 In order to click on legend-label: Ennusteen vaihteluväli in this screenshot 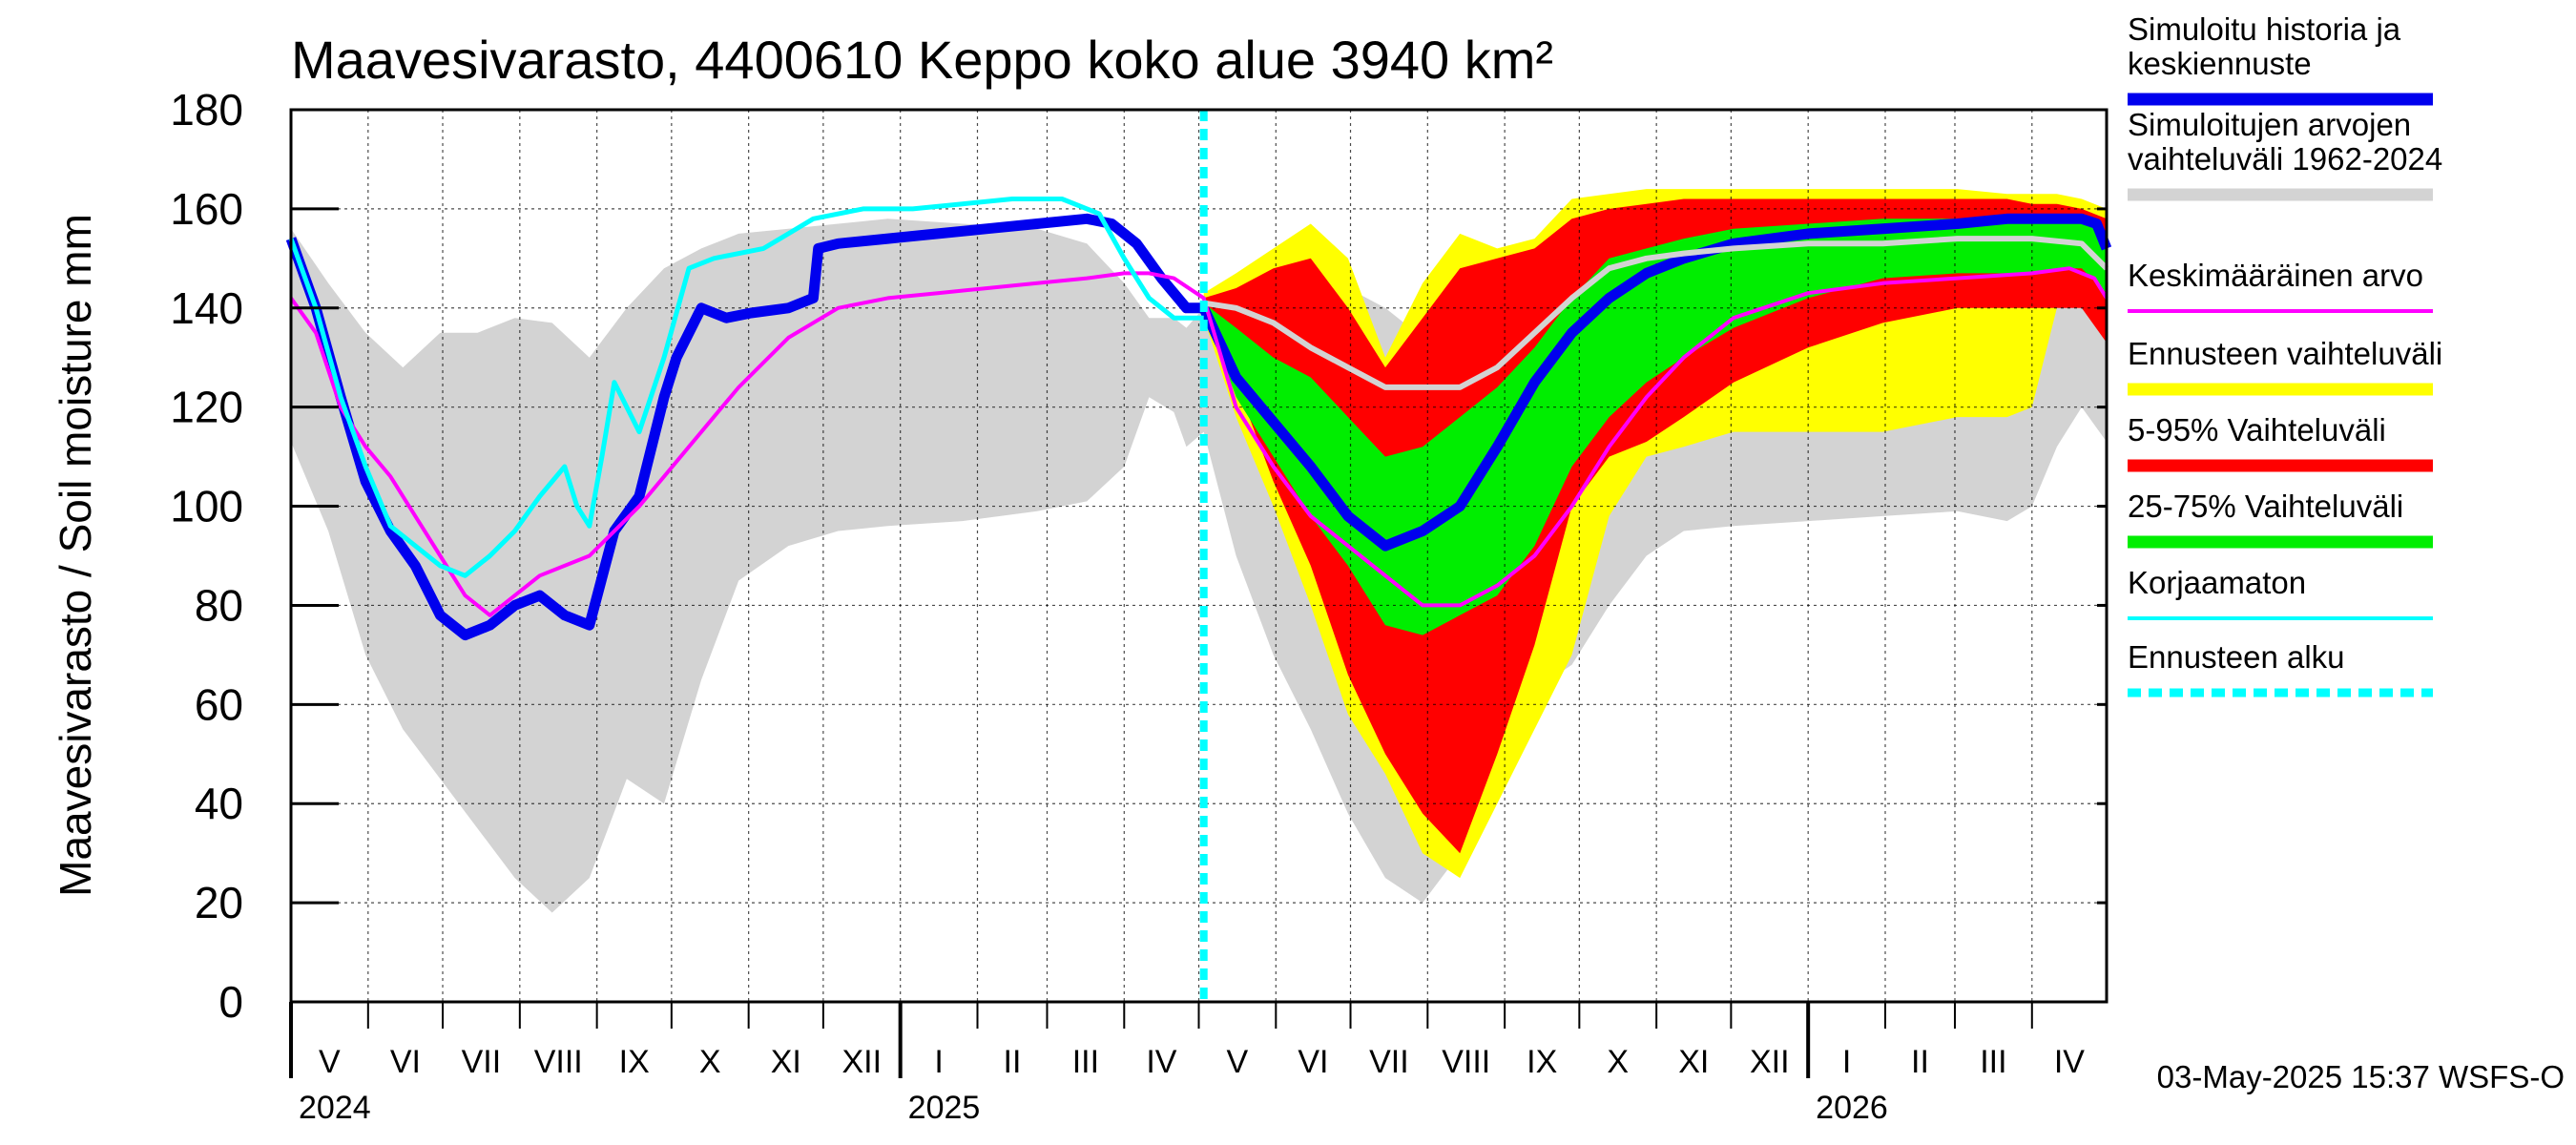, I will do `click(2285, 353)`.